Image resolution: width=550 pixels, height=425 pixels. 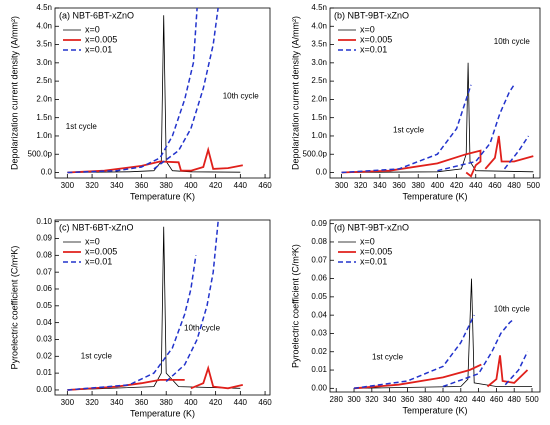 What do you see at coordinates (371, 227) in the screenshot?
I see `panel-title: (d) NBT-9BT-xZnO` at bounding box center [371, 227].